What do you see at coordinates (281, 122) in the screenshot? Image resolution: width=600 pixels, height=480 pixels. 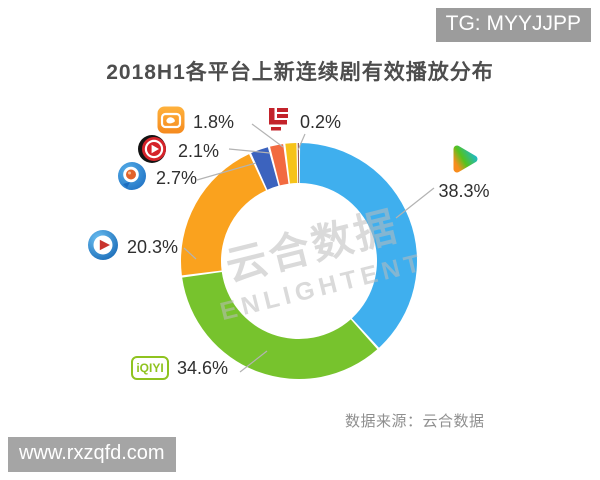 I see `letv-icon` at bounding box center [281, 122].